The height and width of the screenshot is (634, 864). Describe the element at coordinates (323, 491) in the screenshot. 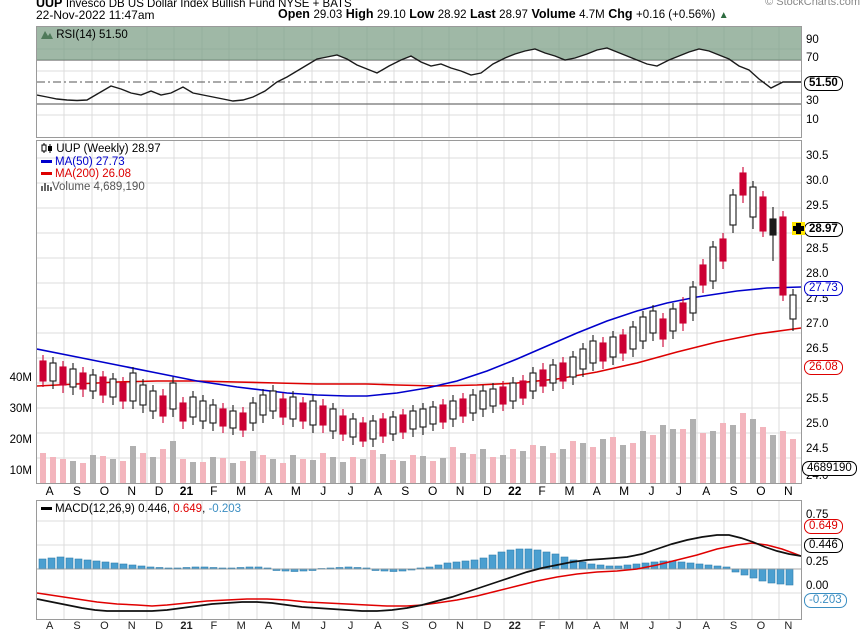

I see `x-axis-tick-j: J` at that location.